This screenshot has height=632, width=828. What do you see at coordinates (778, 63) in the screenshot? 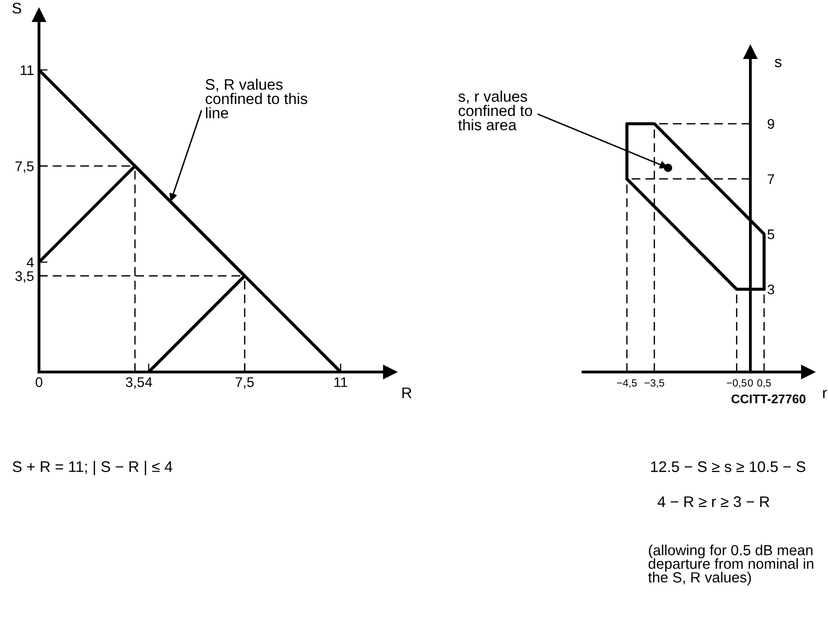
I see `y-axis-title: s` at bounding box center [778, 63].